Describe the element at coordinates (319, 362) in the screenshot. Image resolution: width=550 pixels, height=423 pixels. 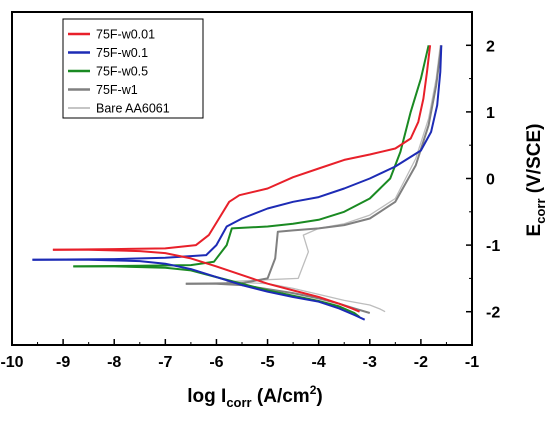
I see `x-tick-label: -4` at that location.